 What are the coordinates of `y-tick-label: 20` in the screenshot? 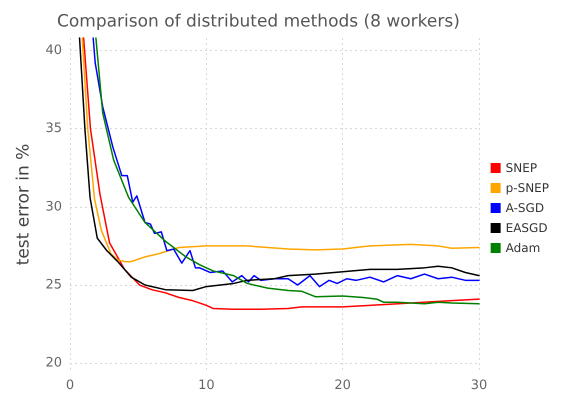 It's located at (53, 363).